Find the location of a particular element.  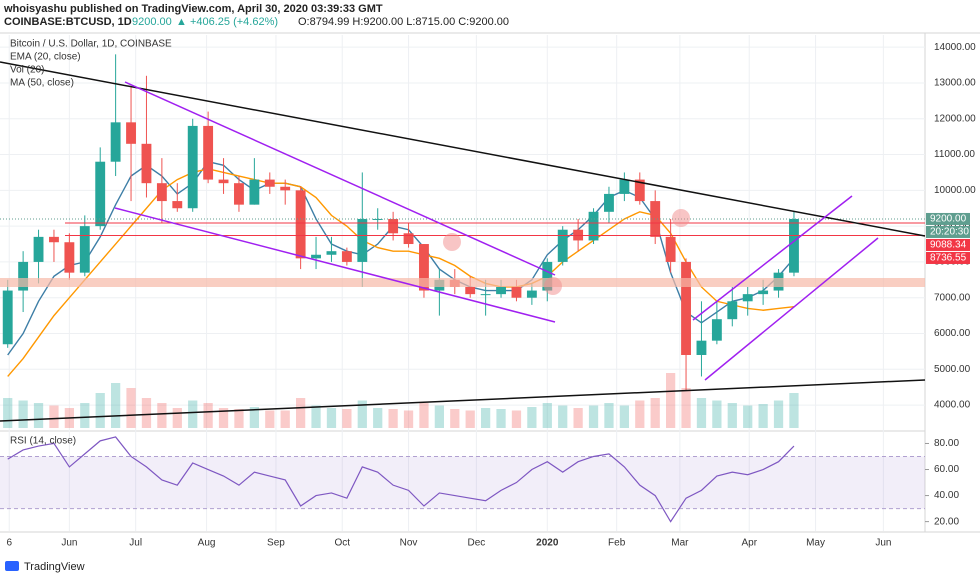

indicator-label: Vol (20) is located at coordinates (27, 70).